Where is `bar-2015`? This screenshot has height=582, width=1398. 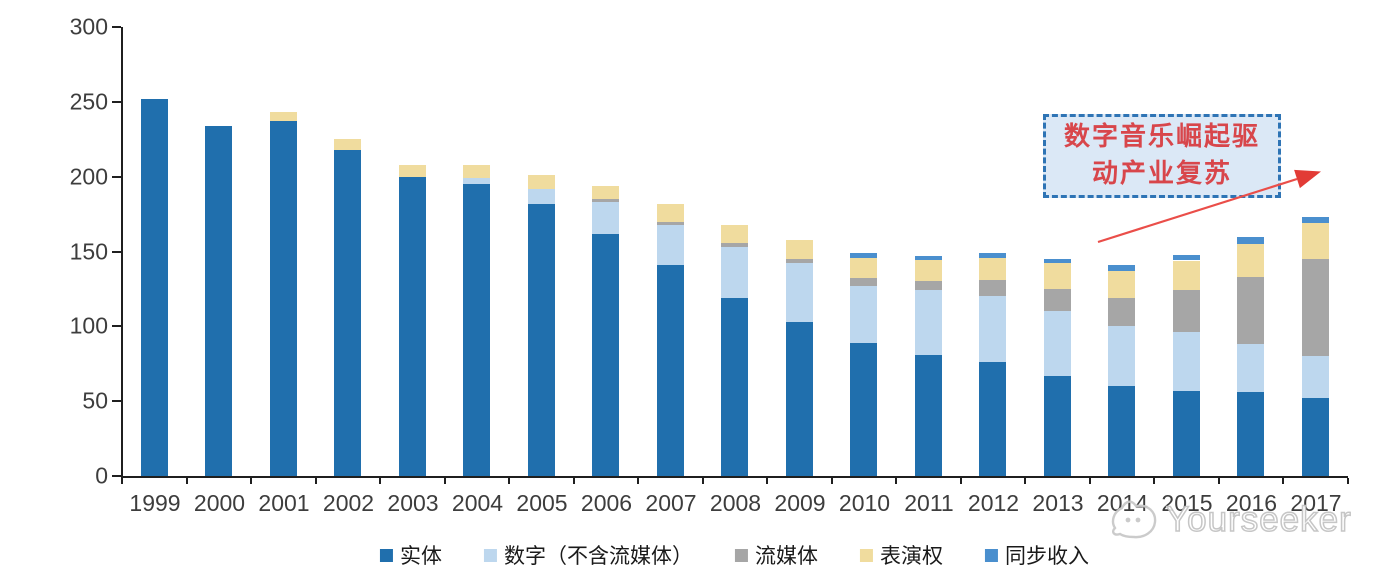 bar-2015 is located at coordinates (1186, 365).